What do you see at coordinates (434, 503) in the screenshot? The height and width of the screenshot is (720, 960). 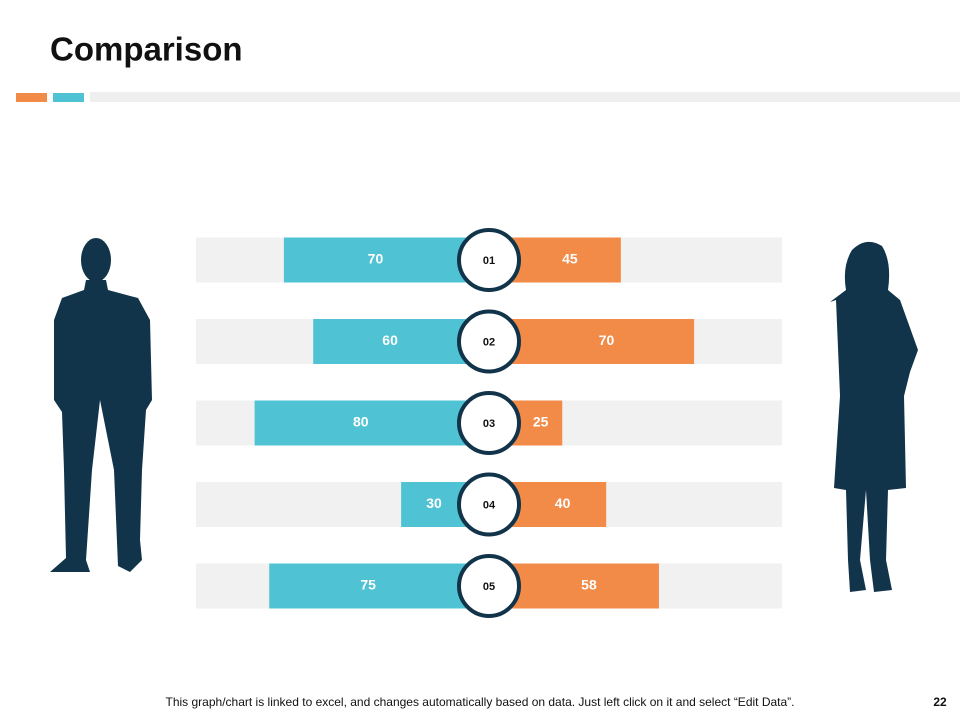 I see `value-label: 30` at bounding box center [434, 503].